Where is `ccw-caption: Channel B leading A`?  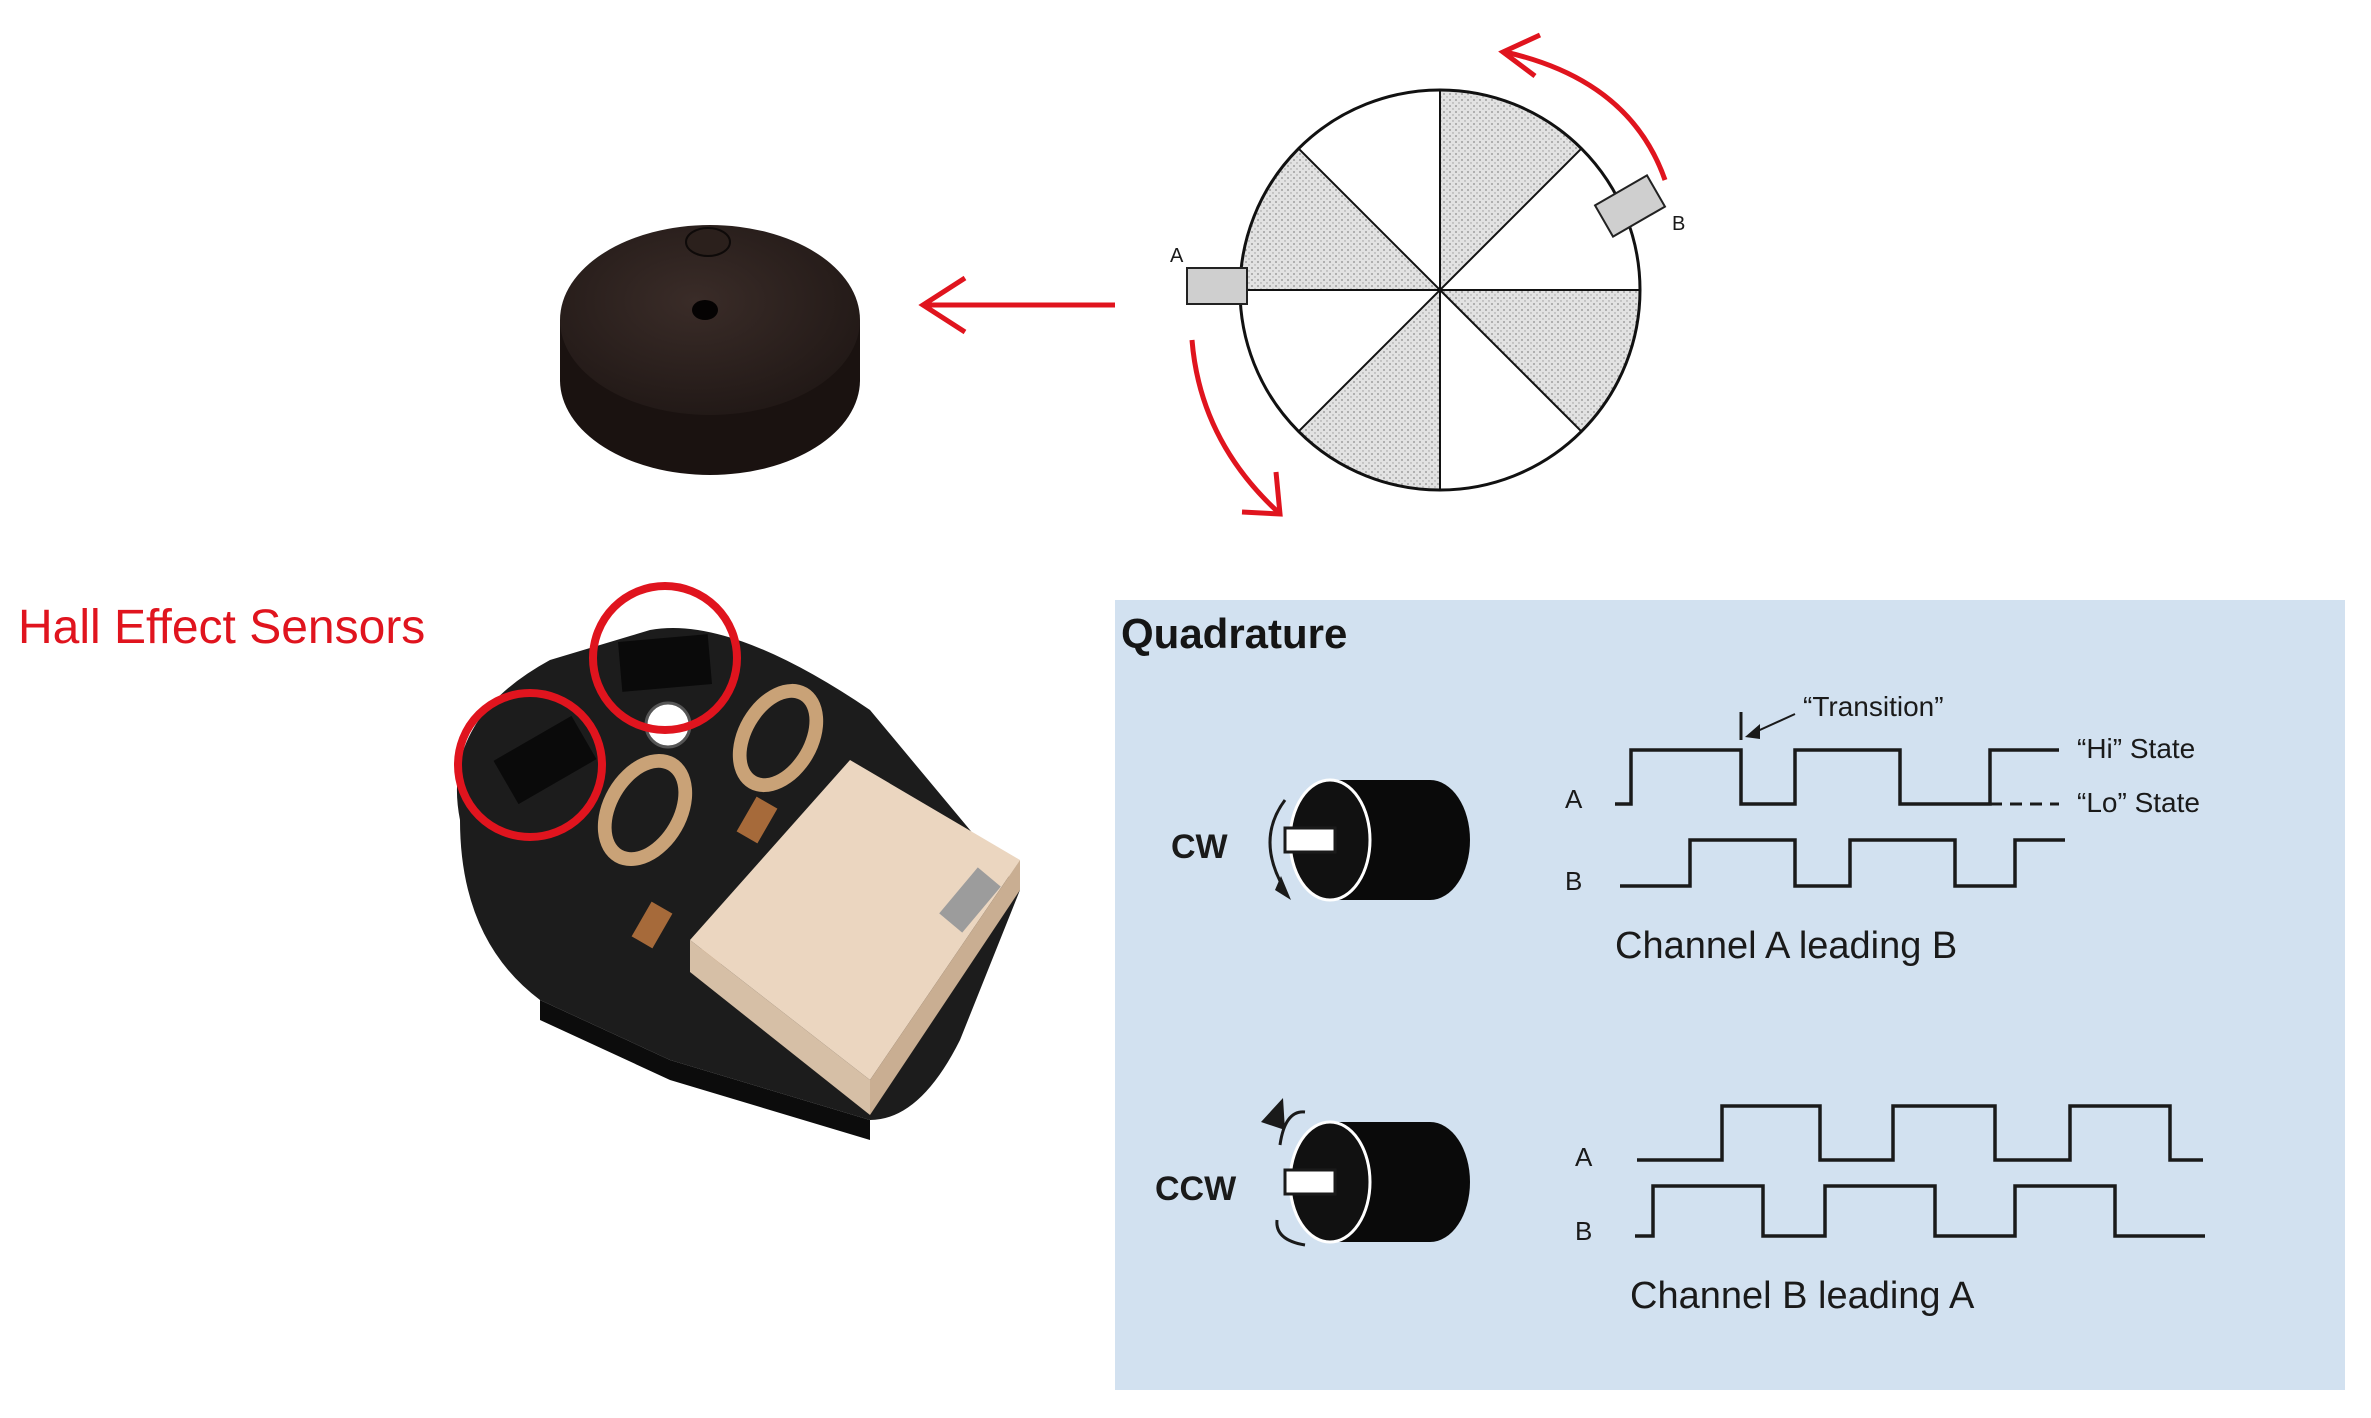 ccw-caption: Channel B leading A is located at coordinates (1802, 1296).